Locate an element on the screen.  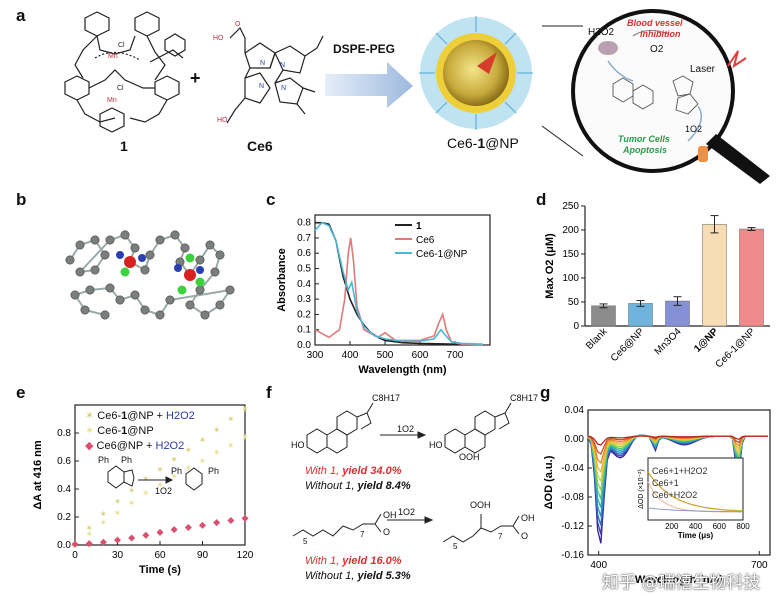
np-label-suffix: @NP is located at coordinates (502, 143).